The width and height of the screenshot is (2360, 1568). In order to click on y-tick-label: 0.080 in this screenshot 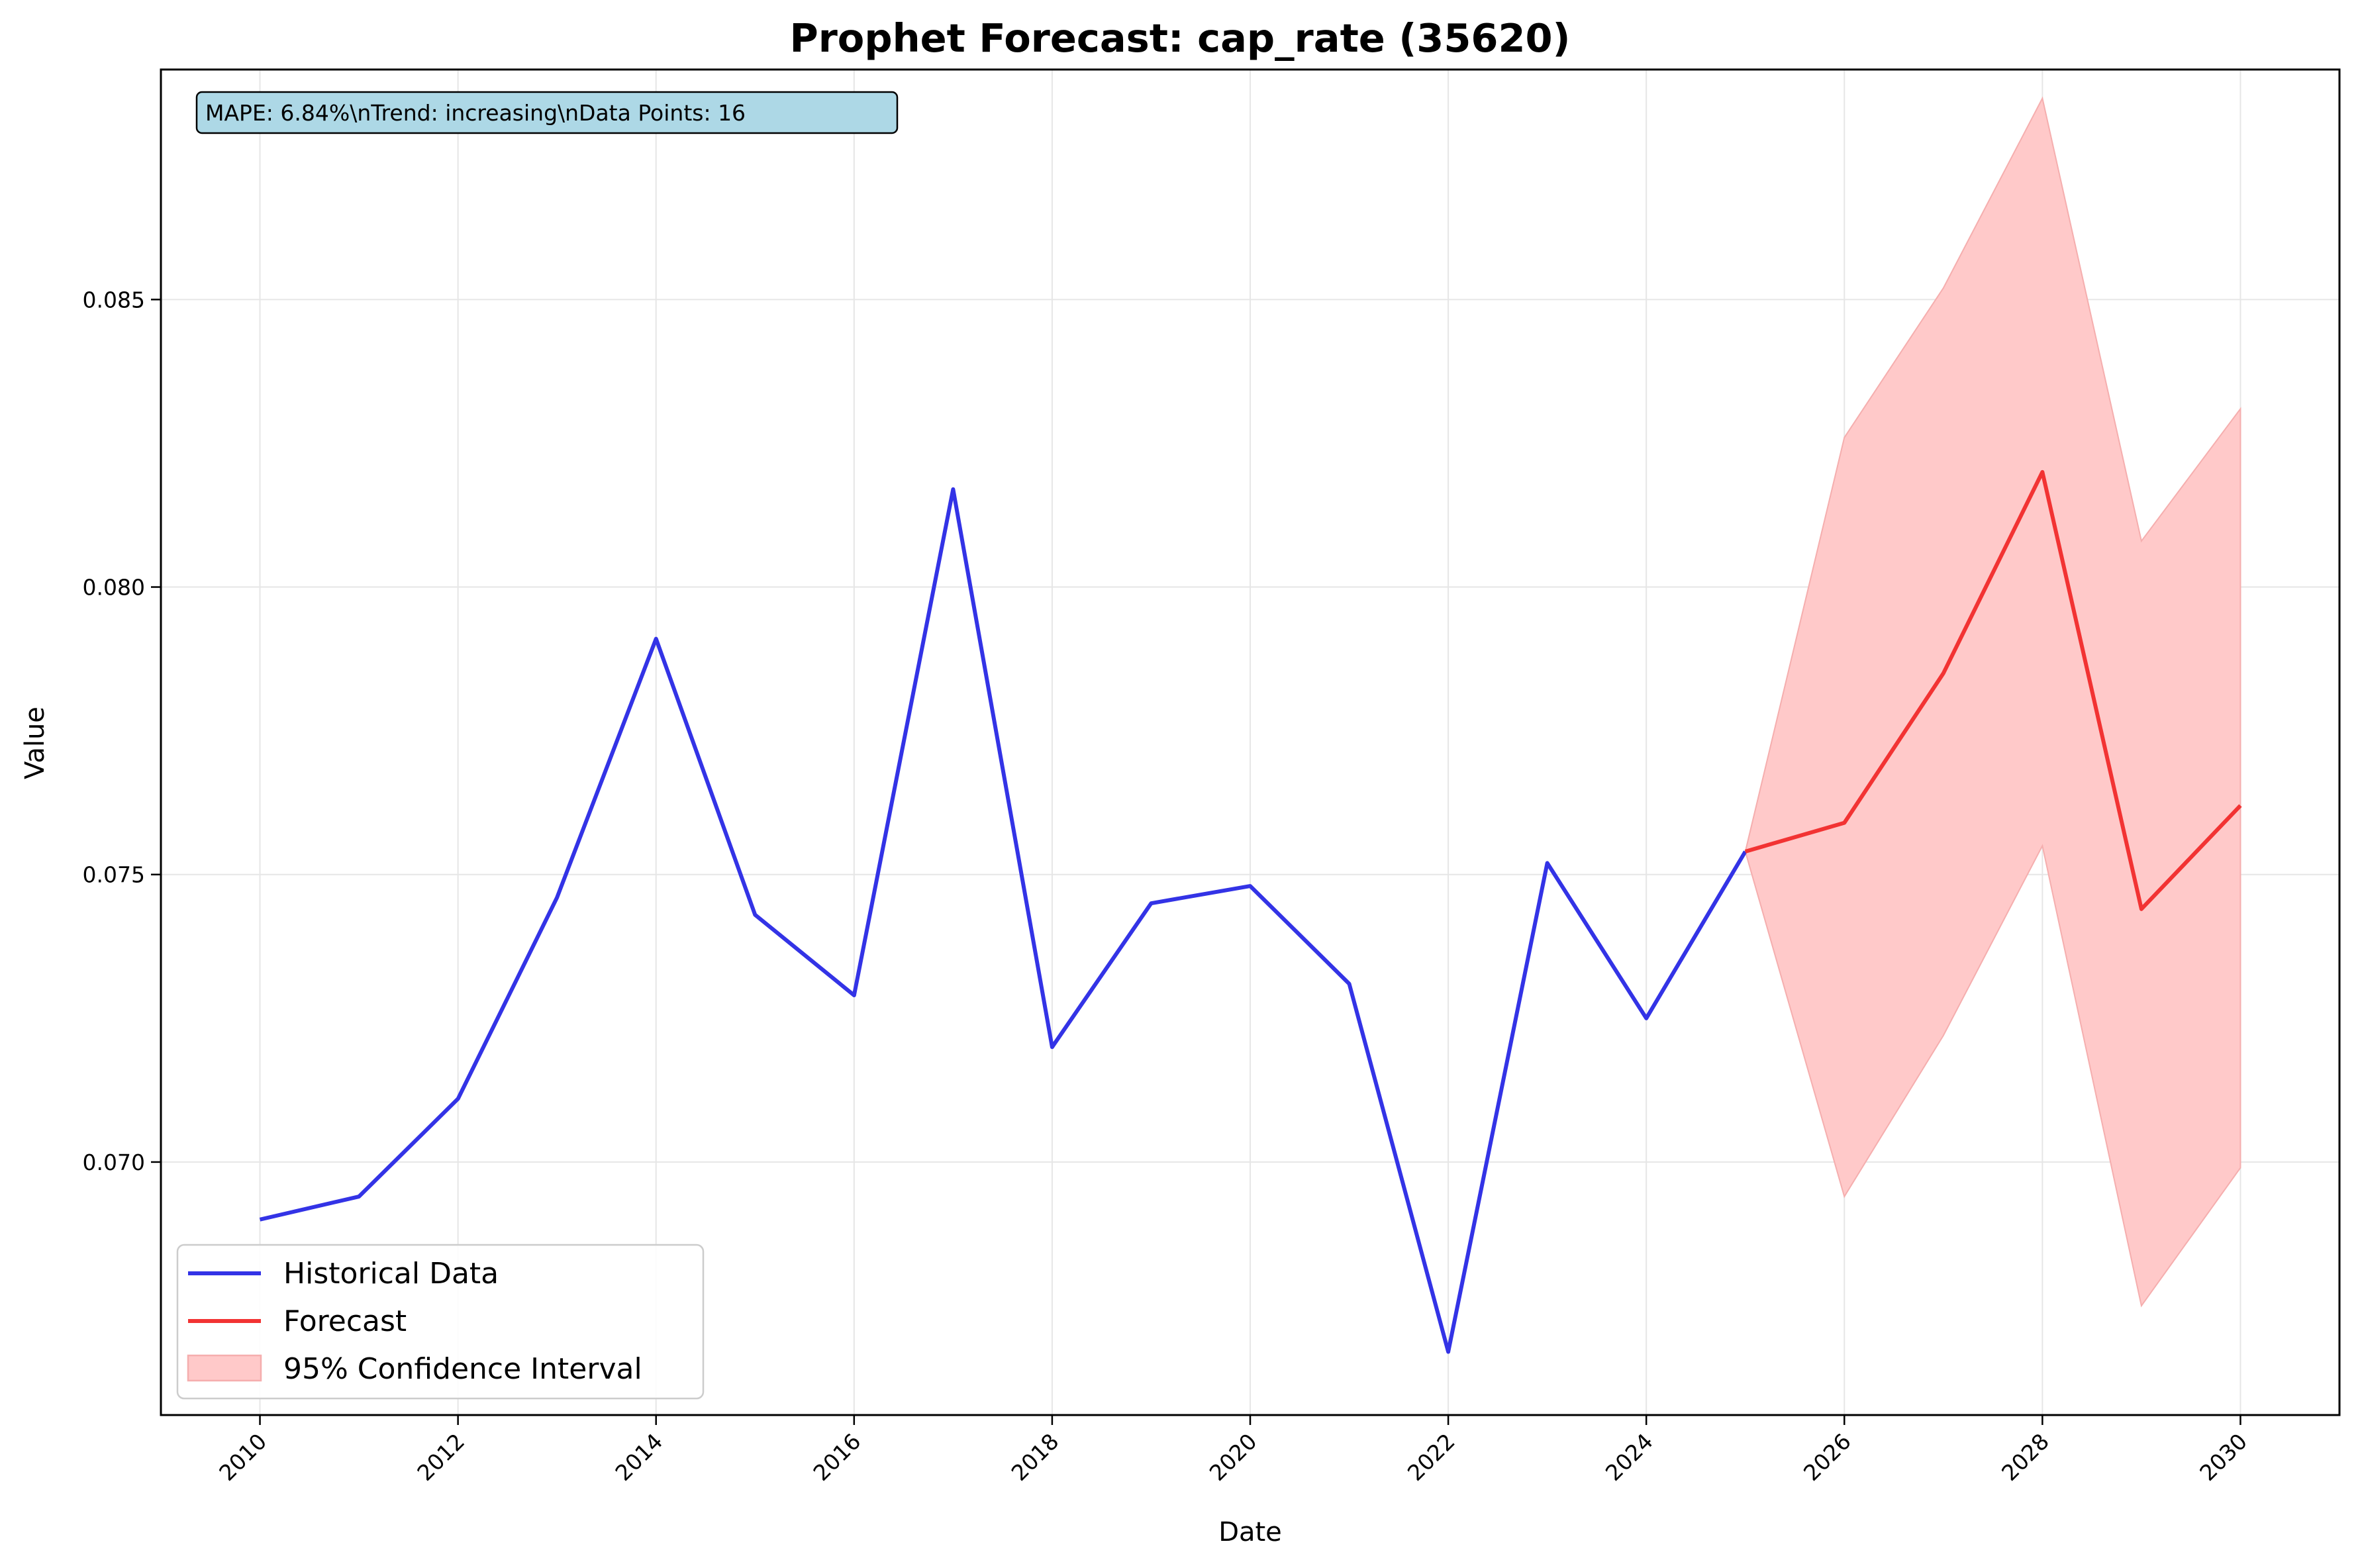, I will do `click(114, 588)`.